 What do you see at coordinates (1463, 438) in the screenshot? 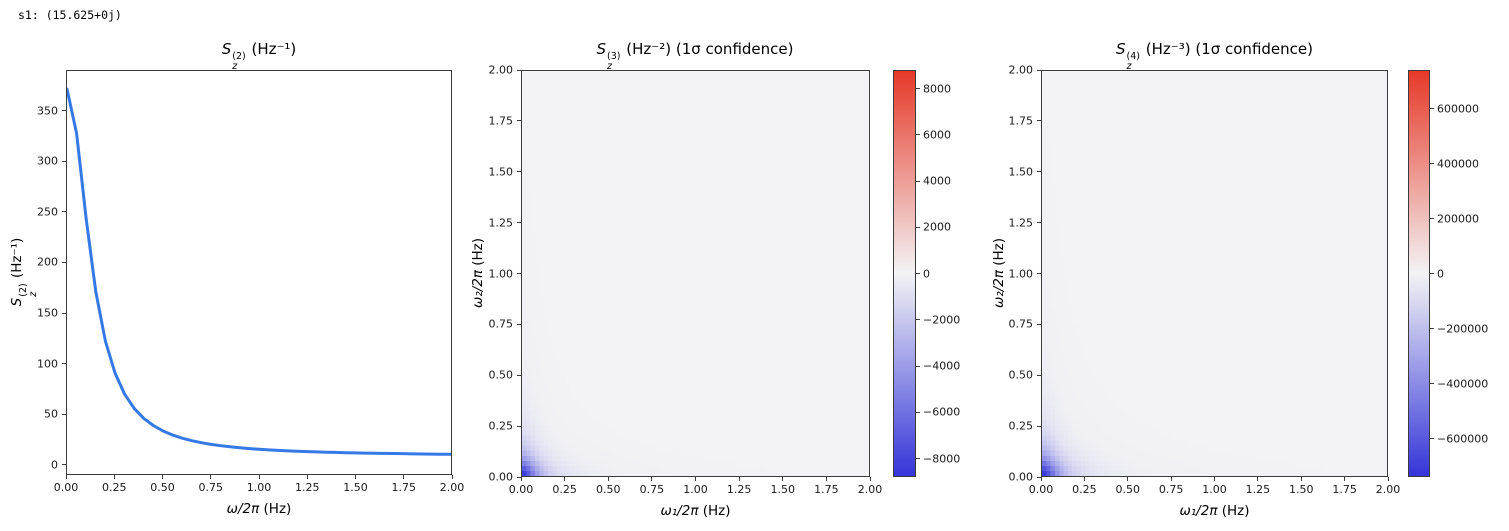
I see `colorbar-tick-label: −600000` at bounding box center [1463, 438].